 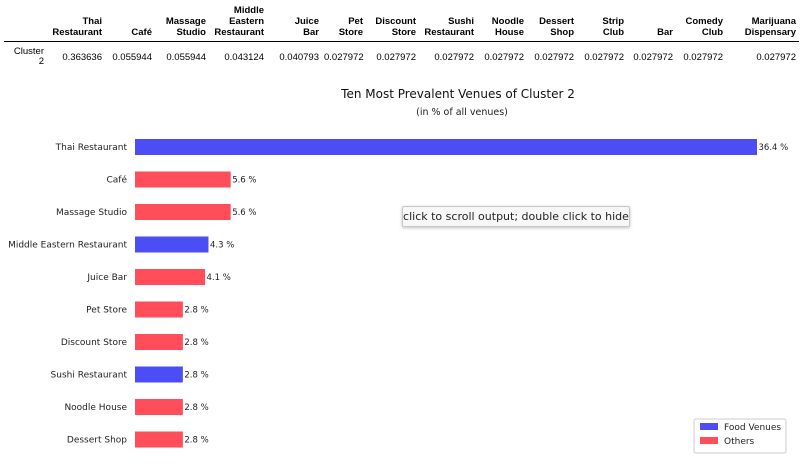 I want to click on y-tick-label: Thai Restaurant, so click(x=91, y=148).